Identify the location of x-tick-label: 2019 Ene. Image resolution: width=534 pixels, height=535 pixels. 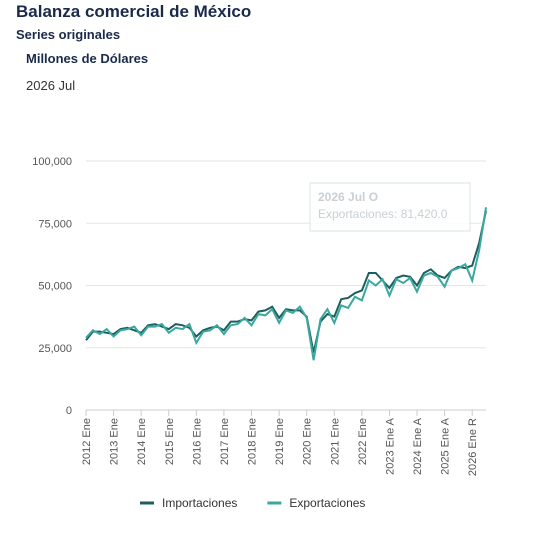
(280, 441).